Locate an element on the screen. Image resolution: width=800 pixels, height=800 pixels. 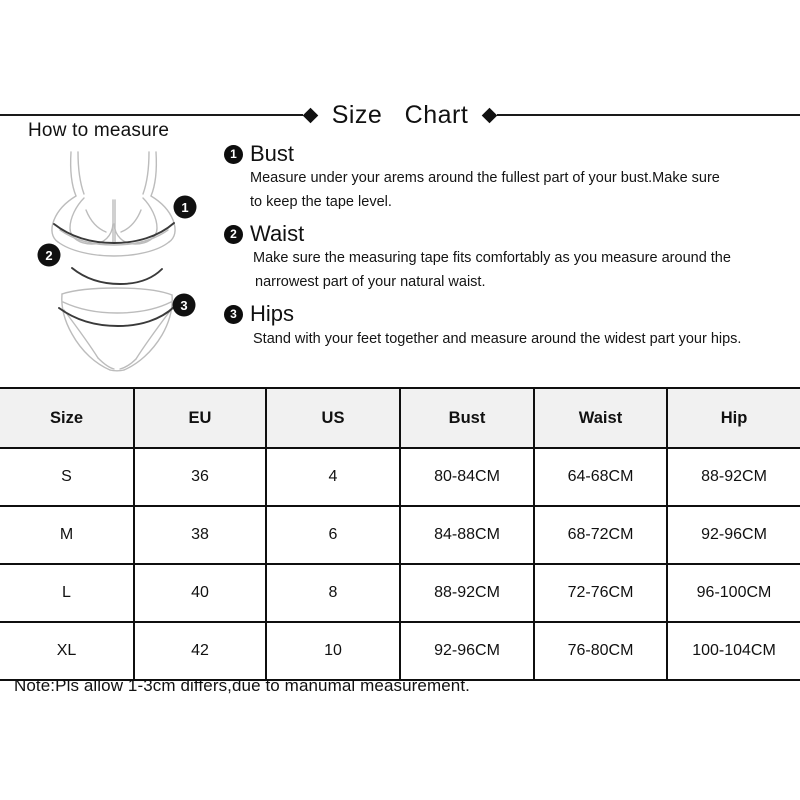
diagram-marker-3: 3 is located at coordinates (184, 305).